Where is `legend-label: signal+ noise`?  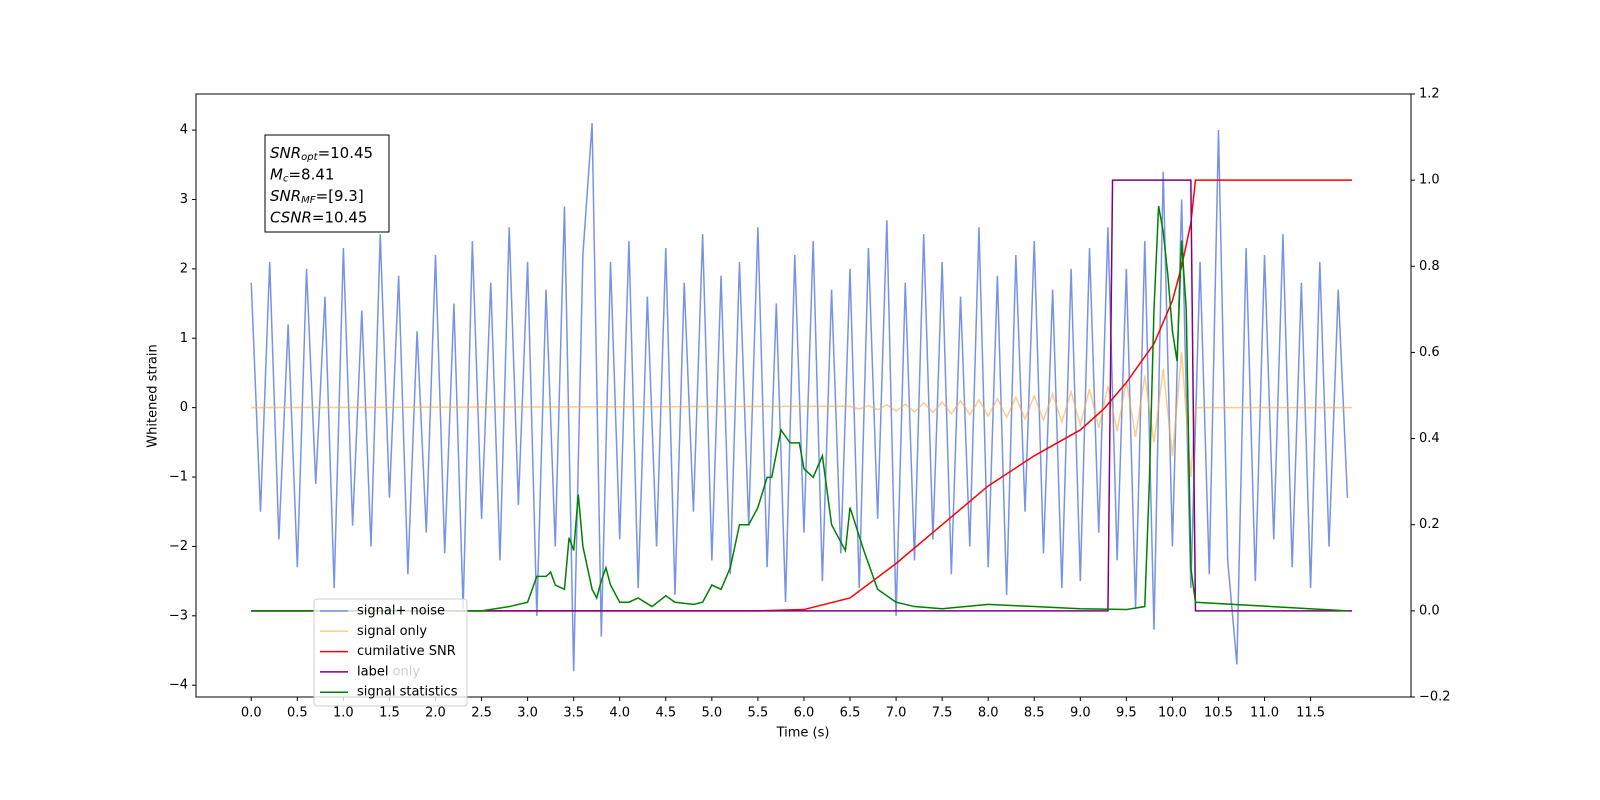 legend-label: signal+ noise is located at coordinates (401, 611).